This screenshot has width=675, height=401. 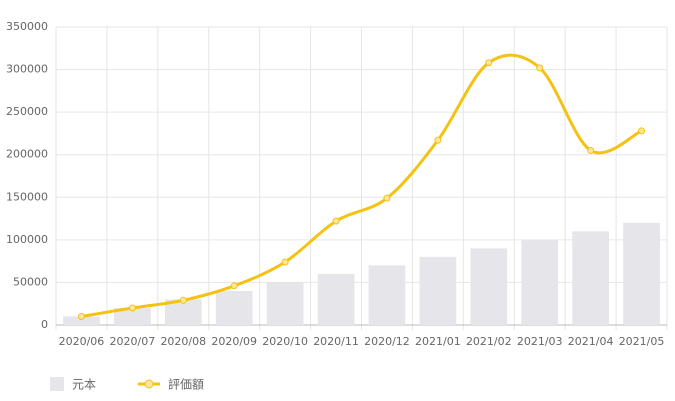 I want to click on x-tick-label: 2021/01, so click(x=438, y=341).